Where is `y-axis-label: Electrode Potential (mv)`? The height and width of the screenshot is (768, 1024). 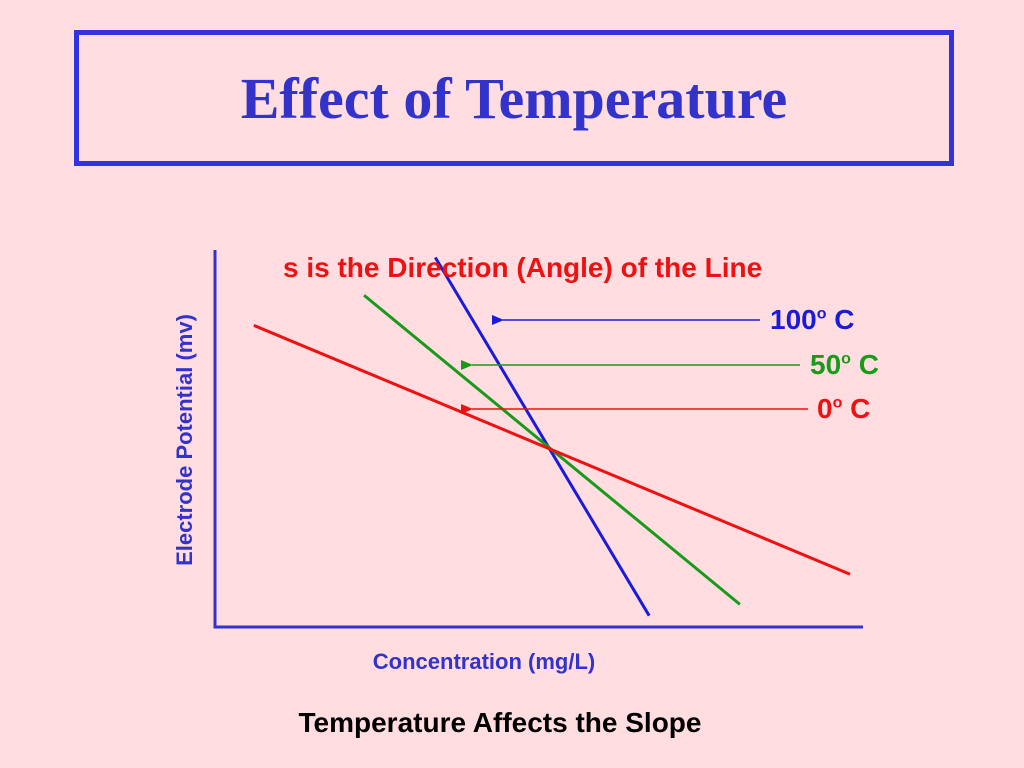 y-axis-label: Electrode Potential (mv) is located at coordinates (184, 440).